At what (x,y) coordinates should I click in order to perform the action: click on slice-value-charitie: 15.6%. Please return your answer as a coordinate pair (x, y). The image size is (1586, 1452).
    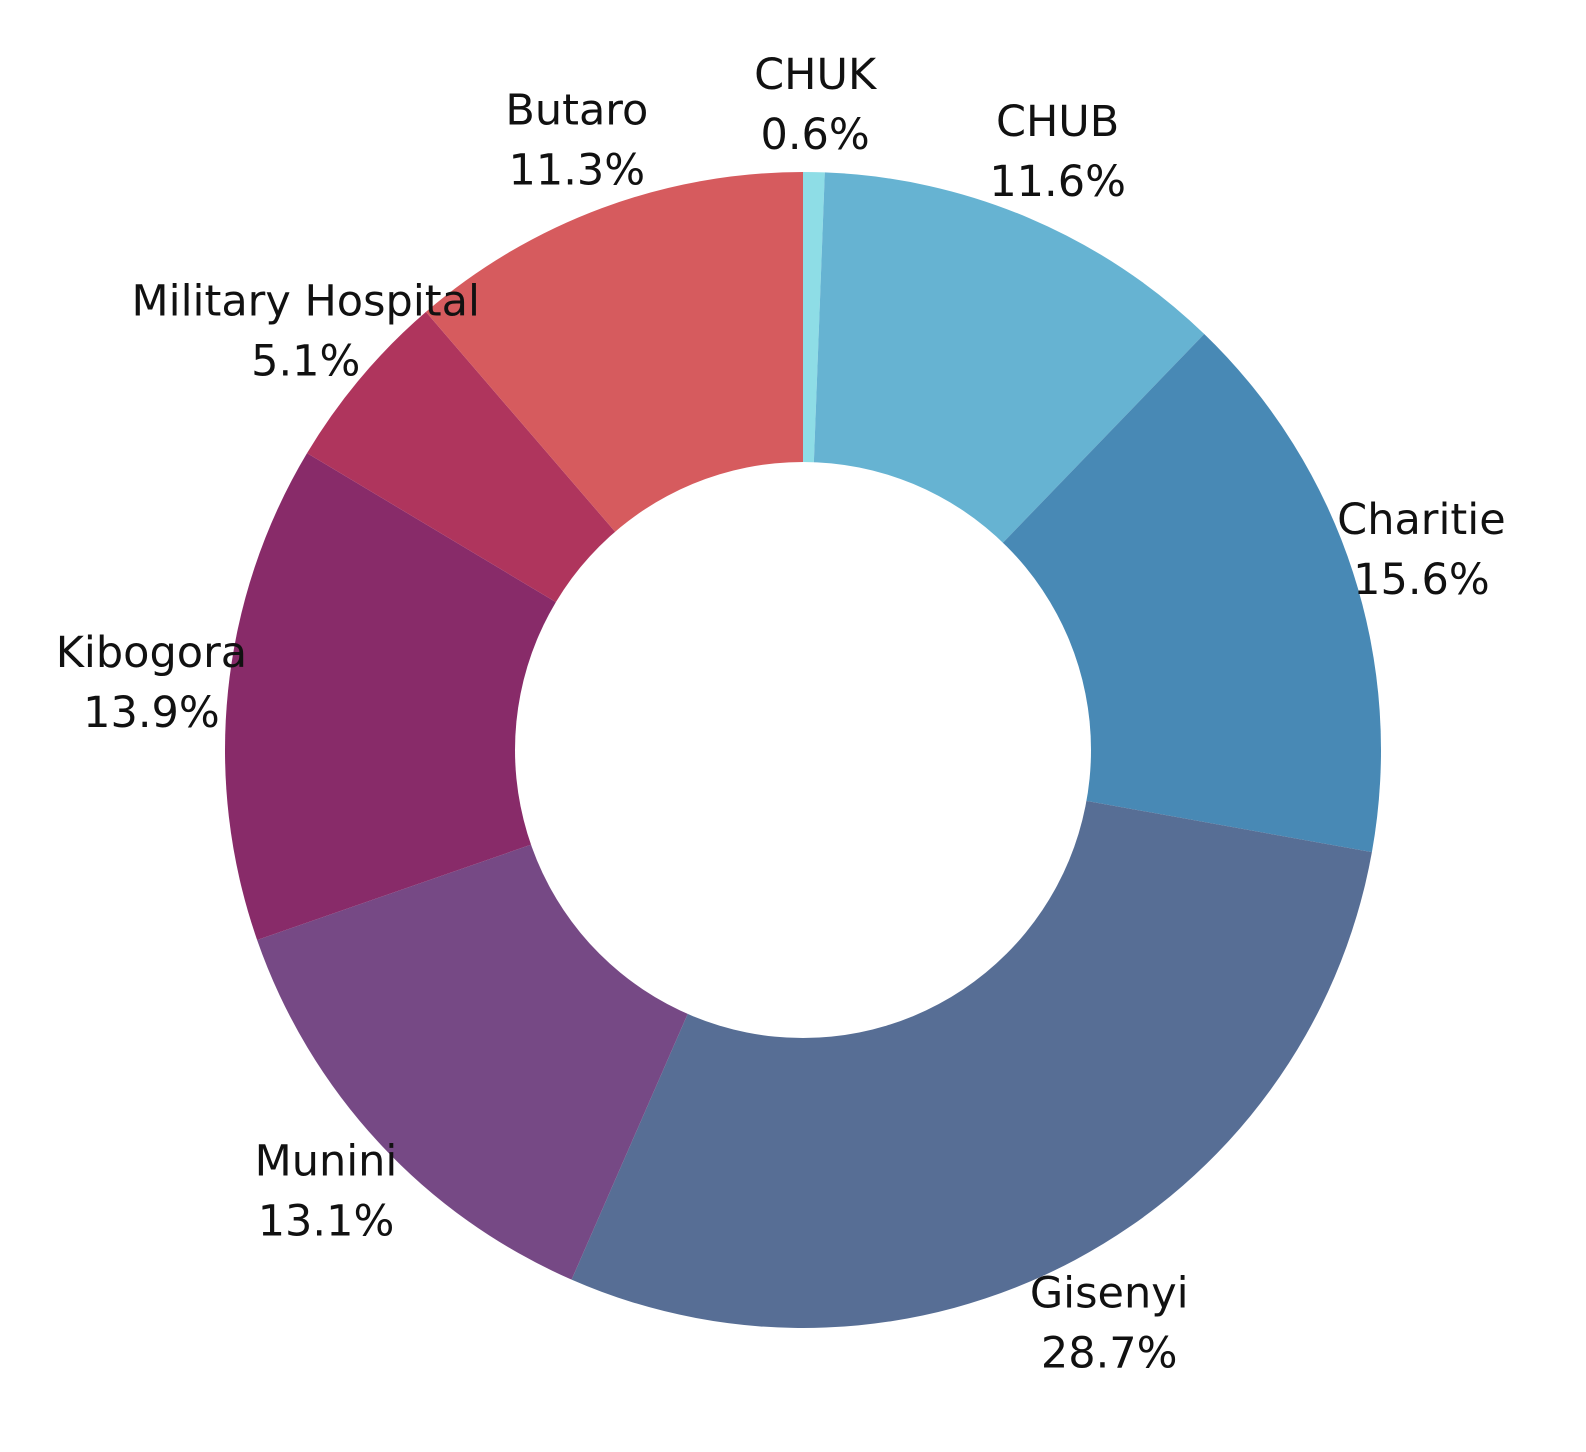
    Looking at the image, I should click on (1421, 580).